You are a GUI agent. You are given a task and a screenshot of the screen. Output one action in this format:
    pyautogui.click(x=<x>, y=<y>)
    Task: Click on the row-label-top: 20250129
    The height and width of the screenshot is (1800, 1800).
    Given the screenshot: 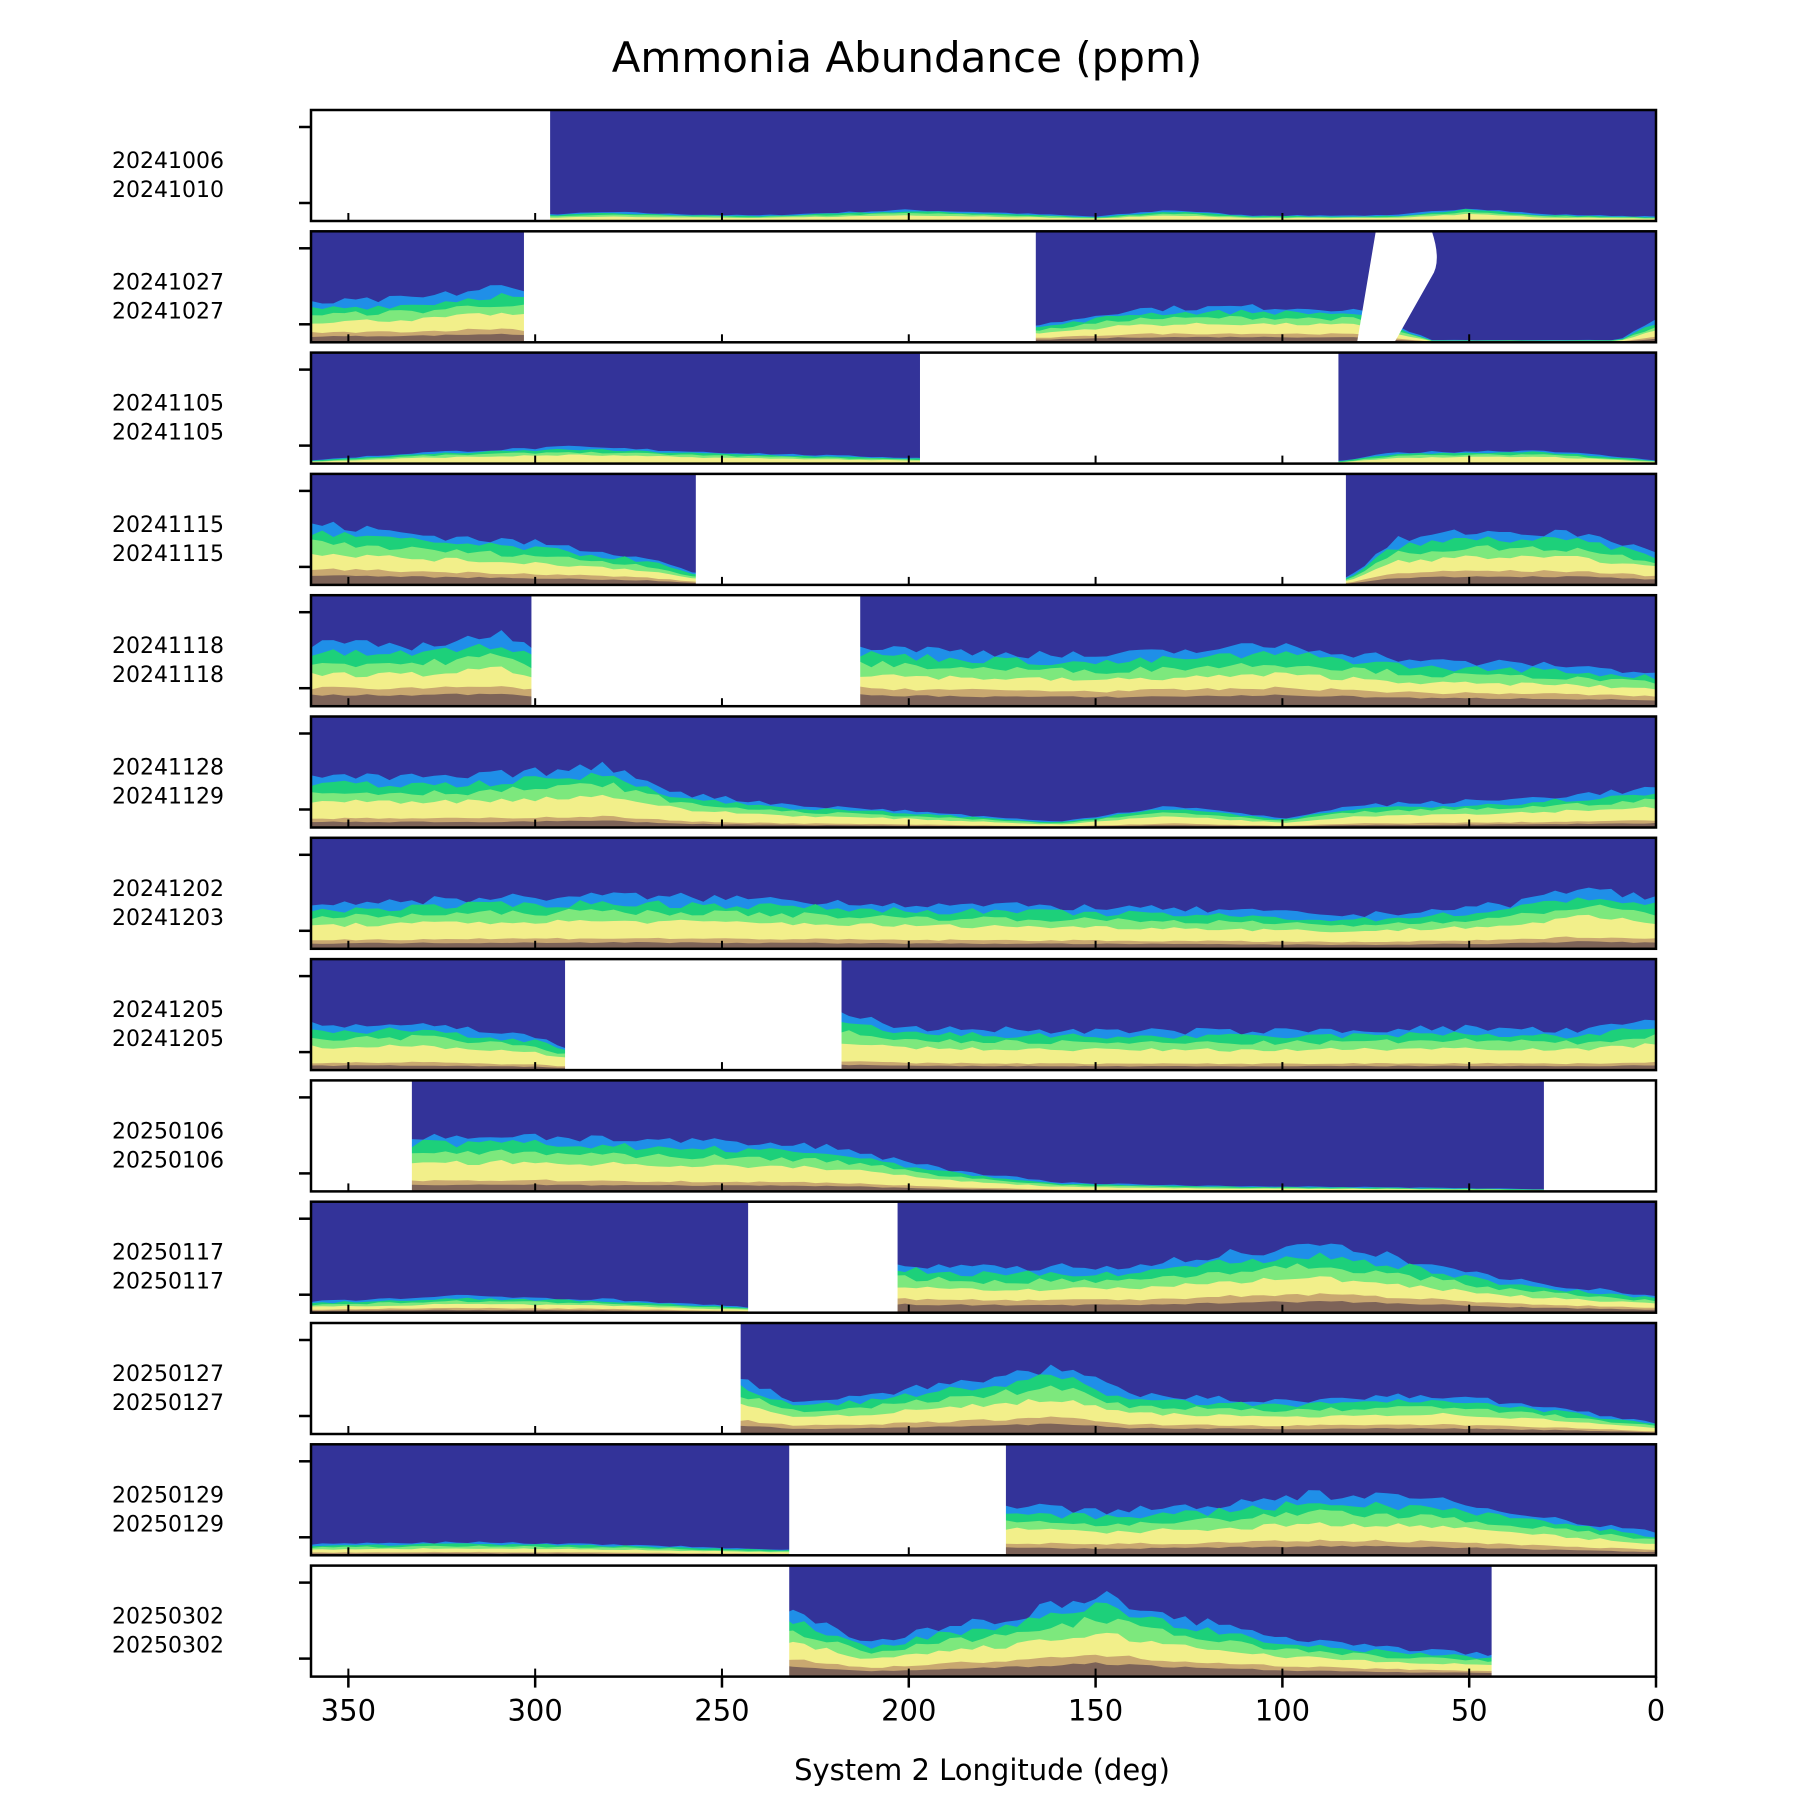 What is the action you would take?
    pyautogui.click(x=168, y=1495)
    